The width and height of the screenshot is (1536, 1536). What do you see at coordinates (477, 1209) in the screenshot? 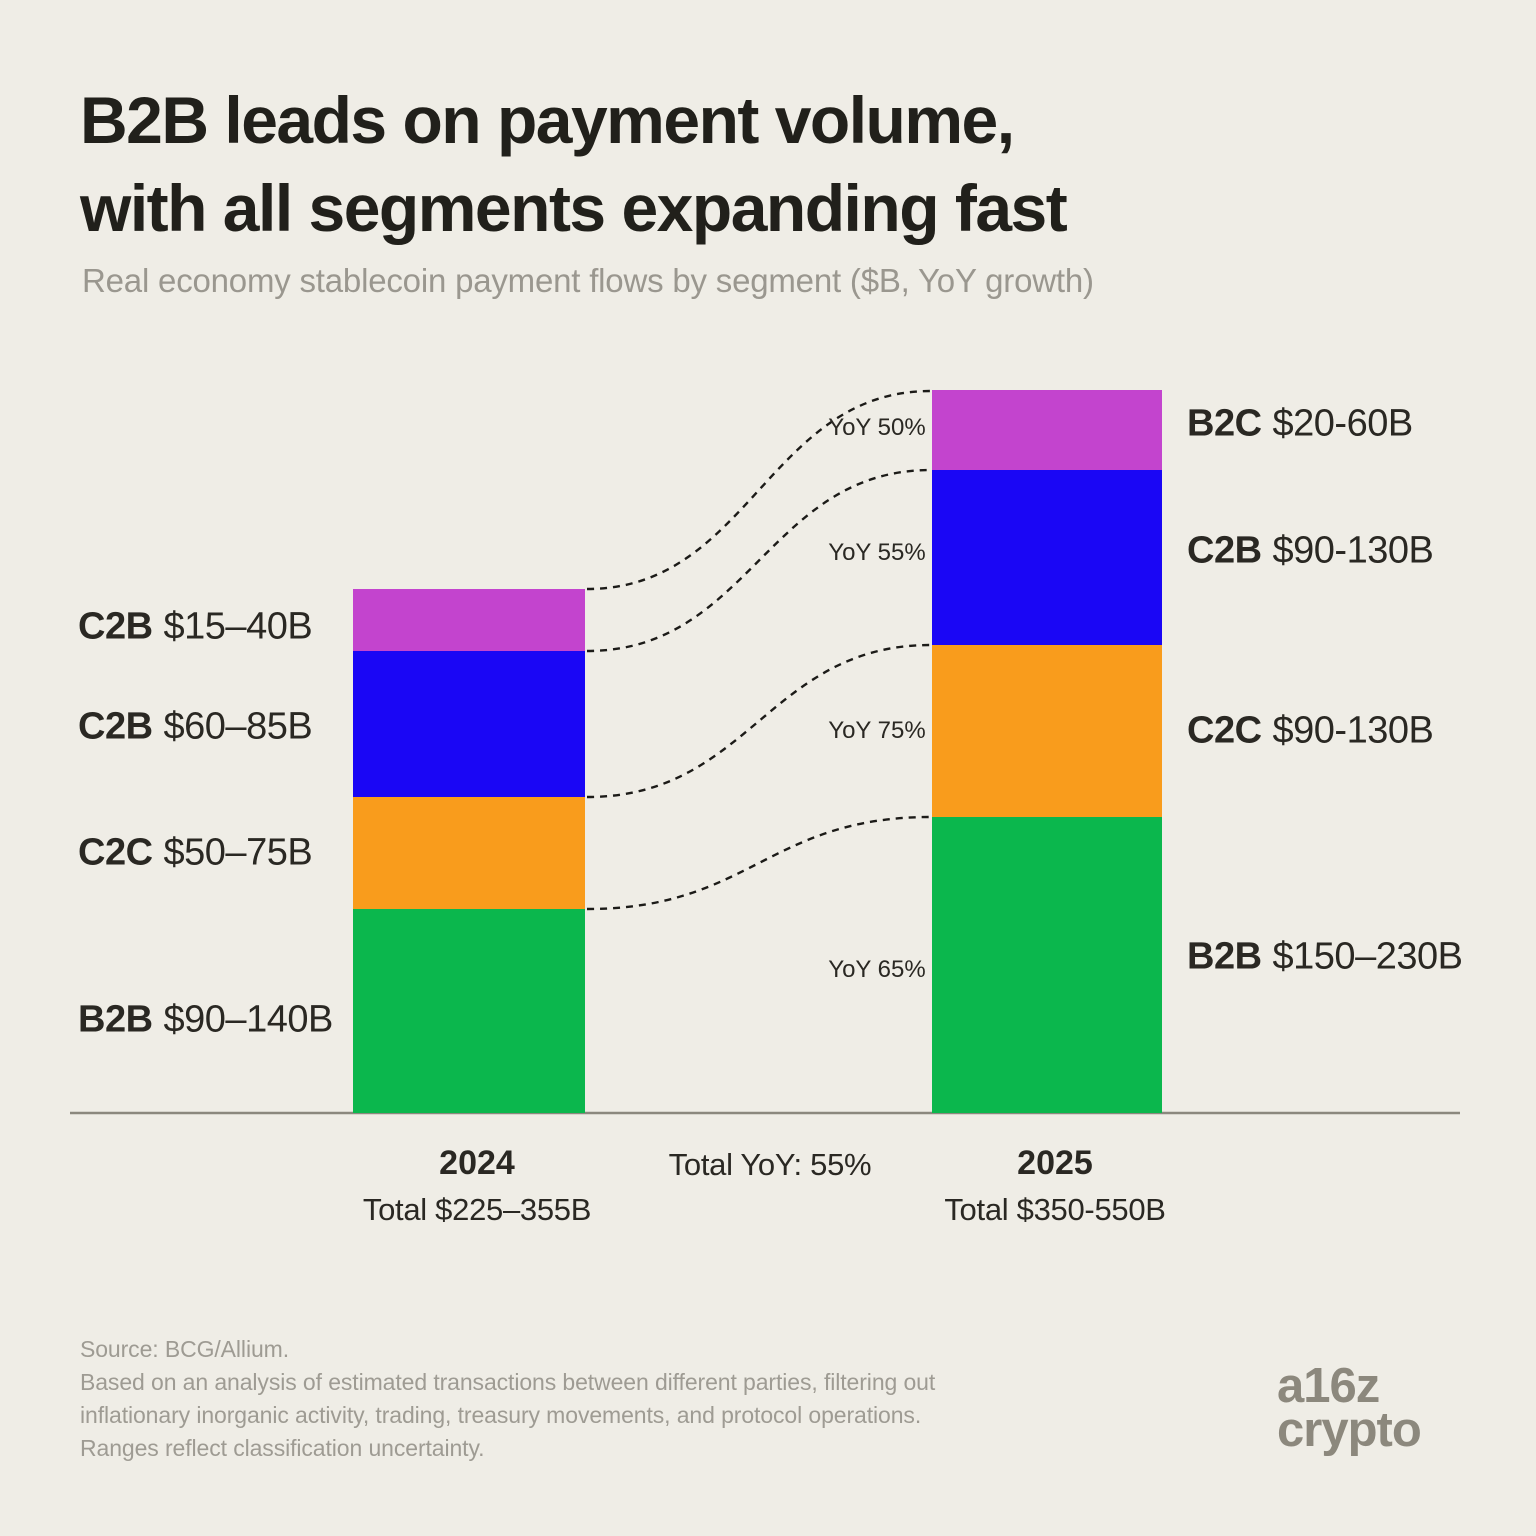
I see `total-2024: Total $225–355B` at bounding box center [477, 1209].